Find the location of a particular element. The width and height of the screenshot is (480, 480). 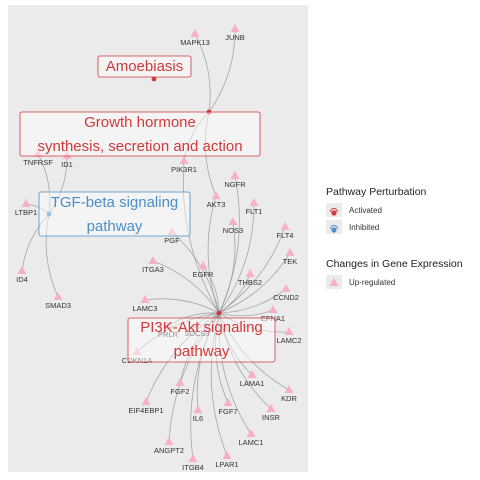

pathway-label-tgf-beta-line-2: pathway is located at coordinates (115, 226).